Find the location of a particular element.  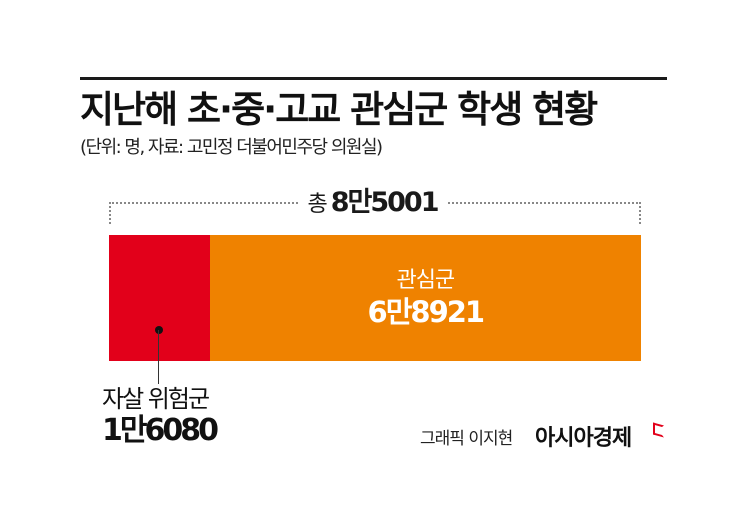

callout-label: 자살 위험군 is located at coordinates (156, 399).